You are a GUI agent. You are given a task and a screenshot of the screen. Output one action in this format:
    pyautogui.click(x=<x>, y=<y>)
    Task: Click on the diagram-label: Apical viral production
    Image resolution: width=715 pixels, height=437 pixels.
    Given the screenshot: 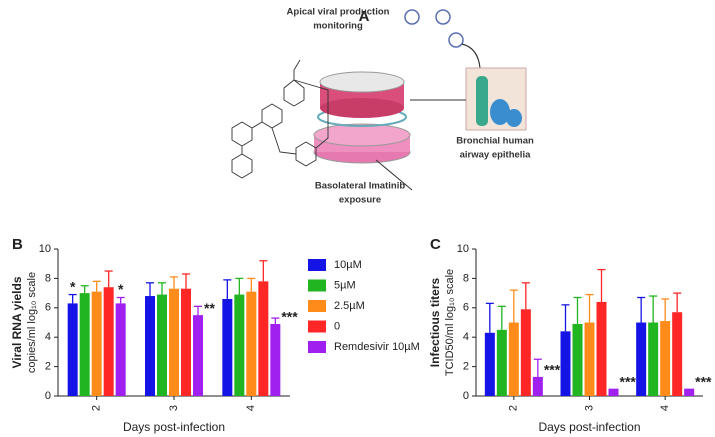 What is the action you would take?
    pyautogui.click(x=338, y=12)
    